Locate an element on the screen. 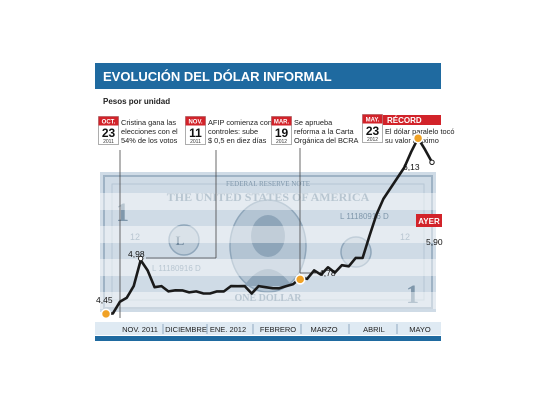 This screenshot has width=540, height=405. point-marker-nov-peak is located at coordinates (141, 258).